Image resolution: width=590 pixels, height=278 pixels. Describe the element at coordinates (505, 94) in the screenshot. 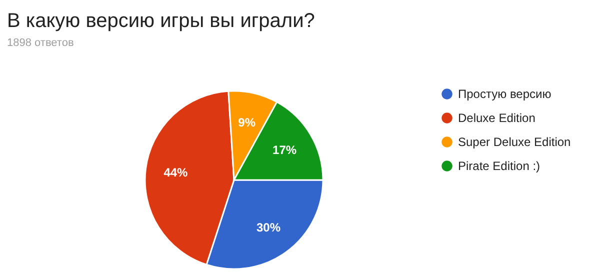

I see `legend-label: Простую версию` at that location.